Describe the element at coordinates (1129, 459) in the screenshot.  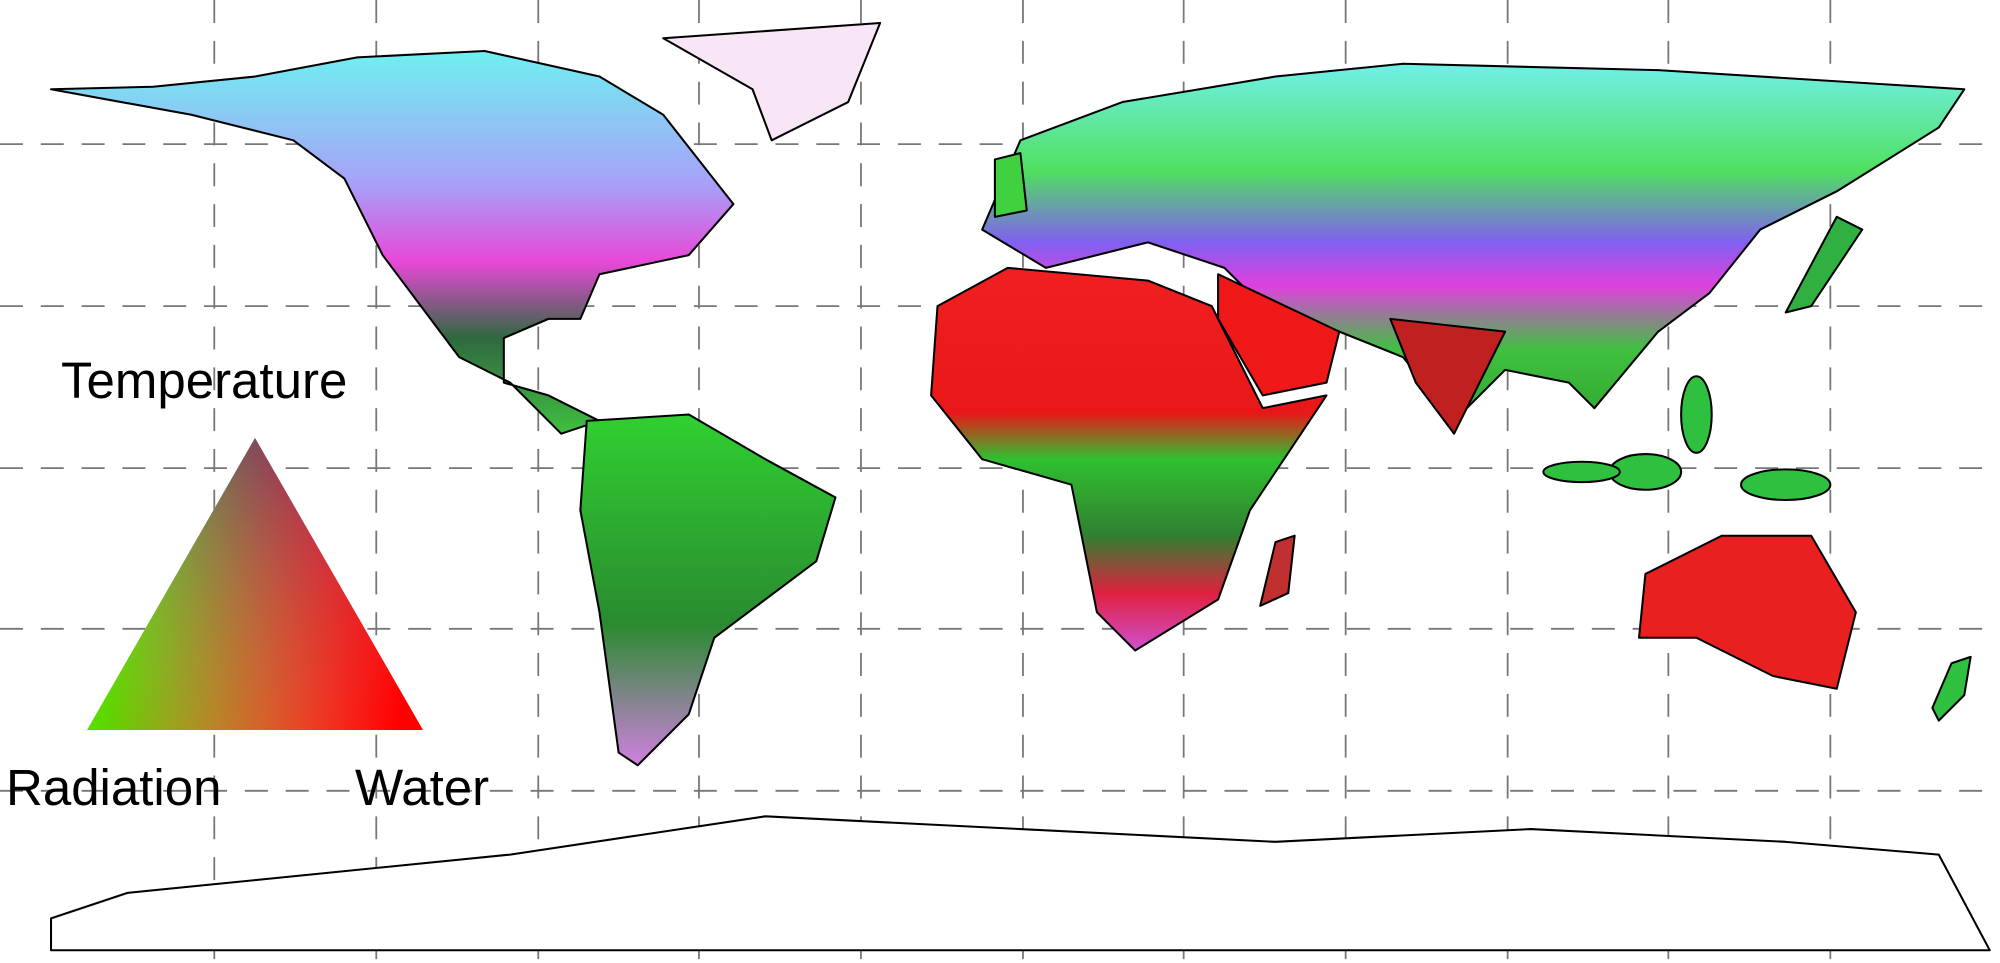
I see `africa` at that location.